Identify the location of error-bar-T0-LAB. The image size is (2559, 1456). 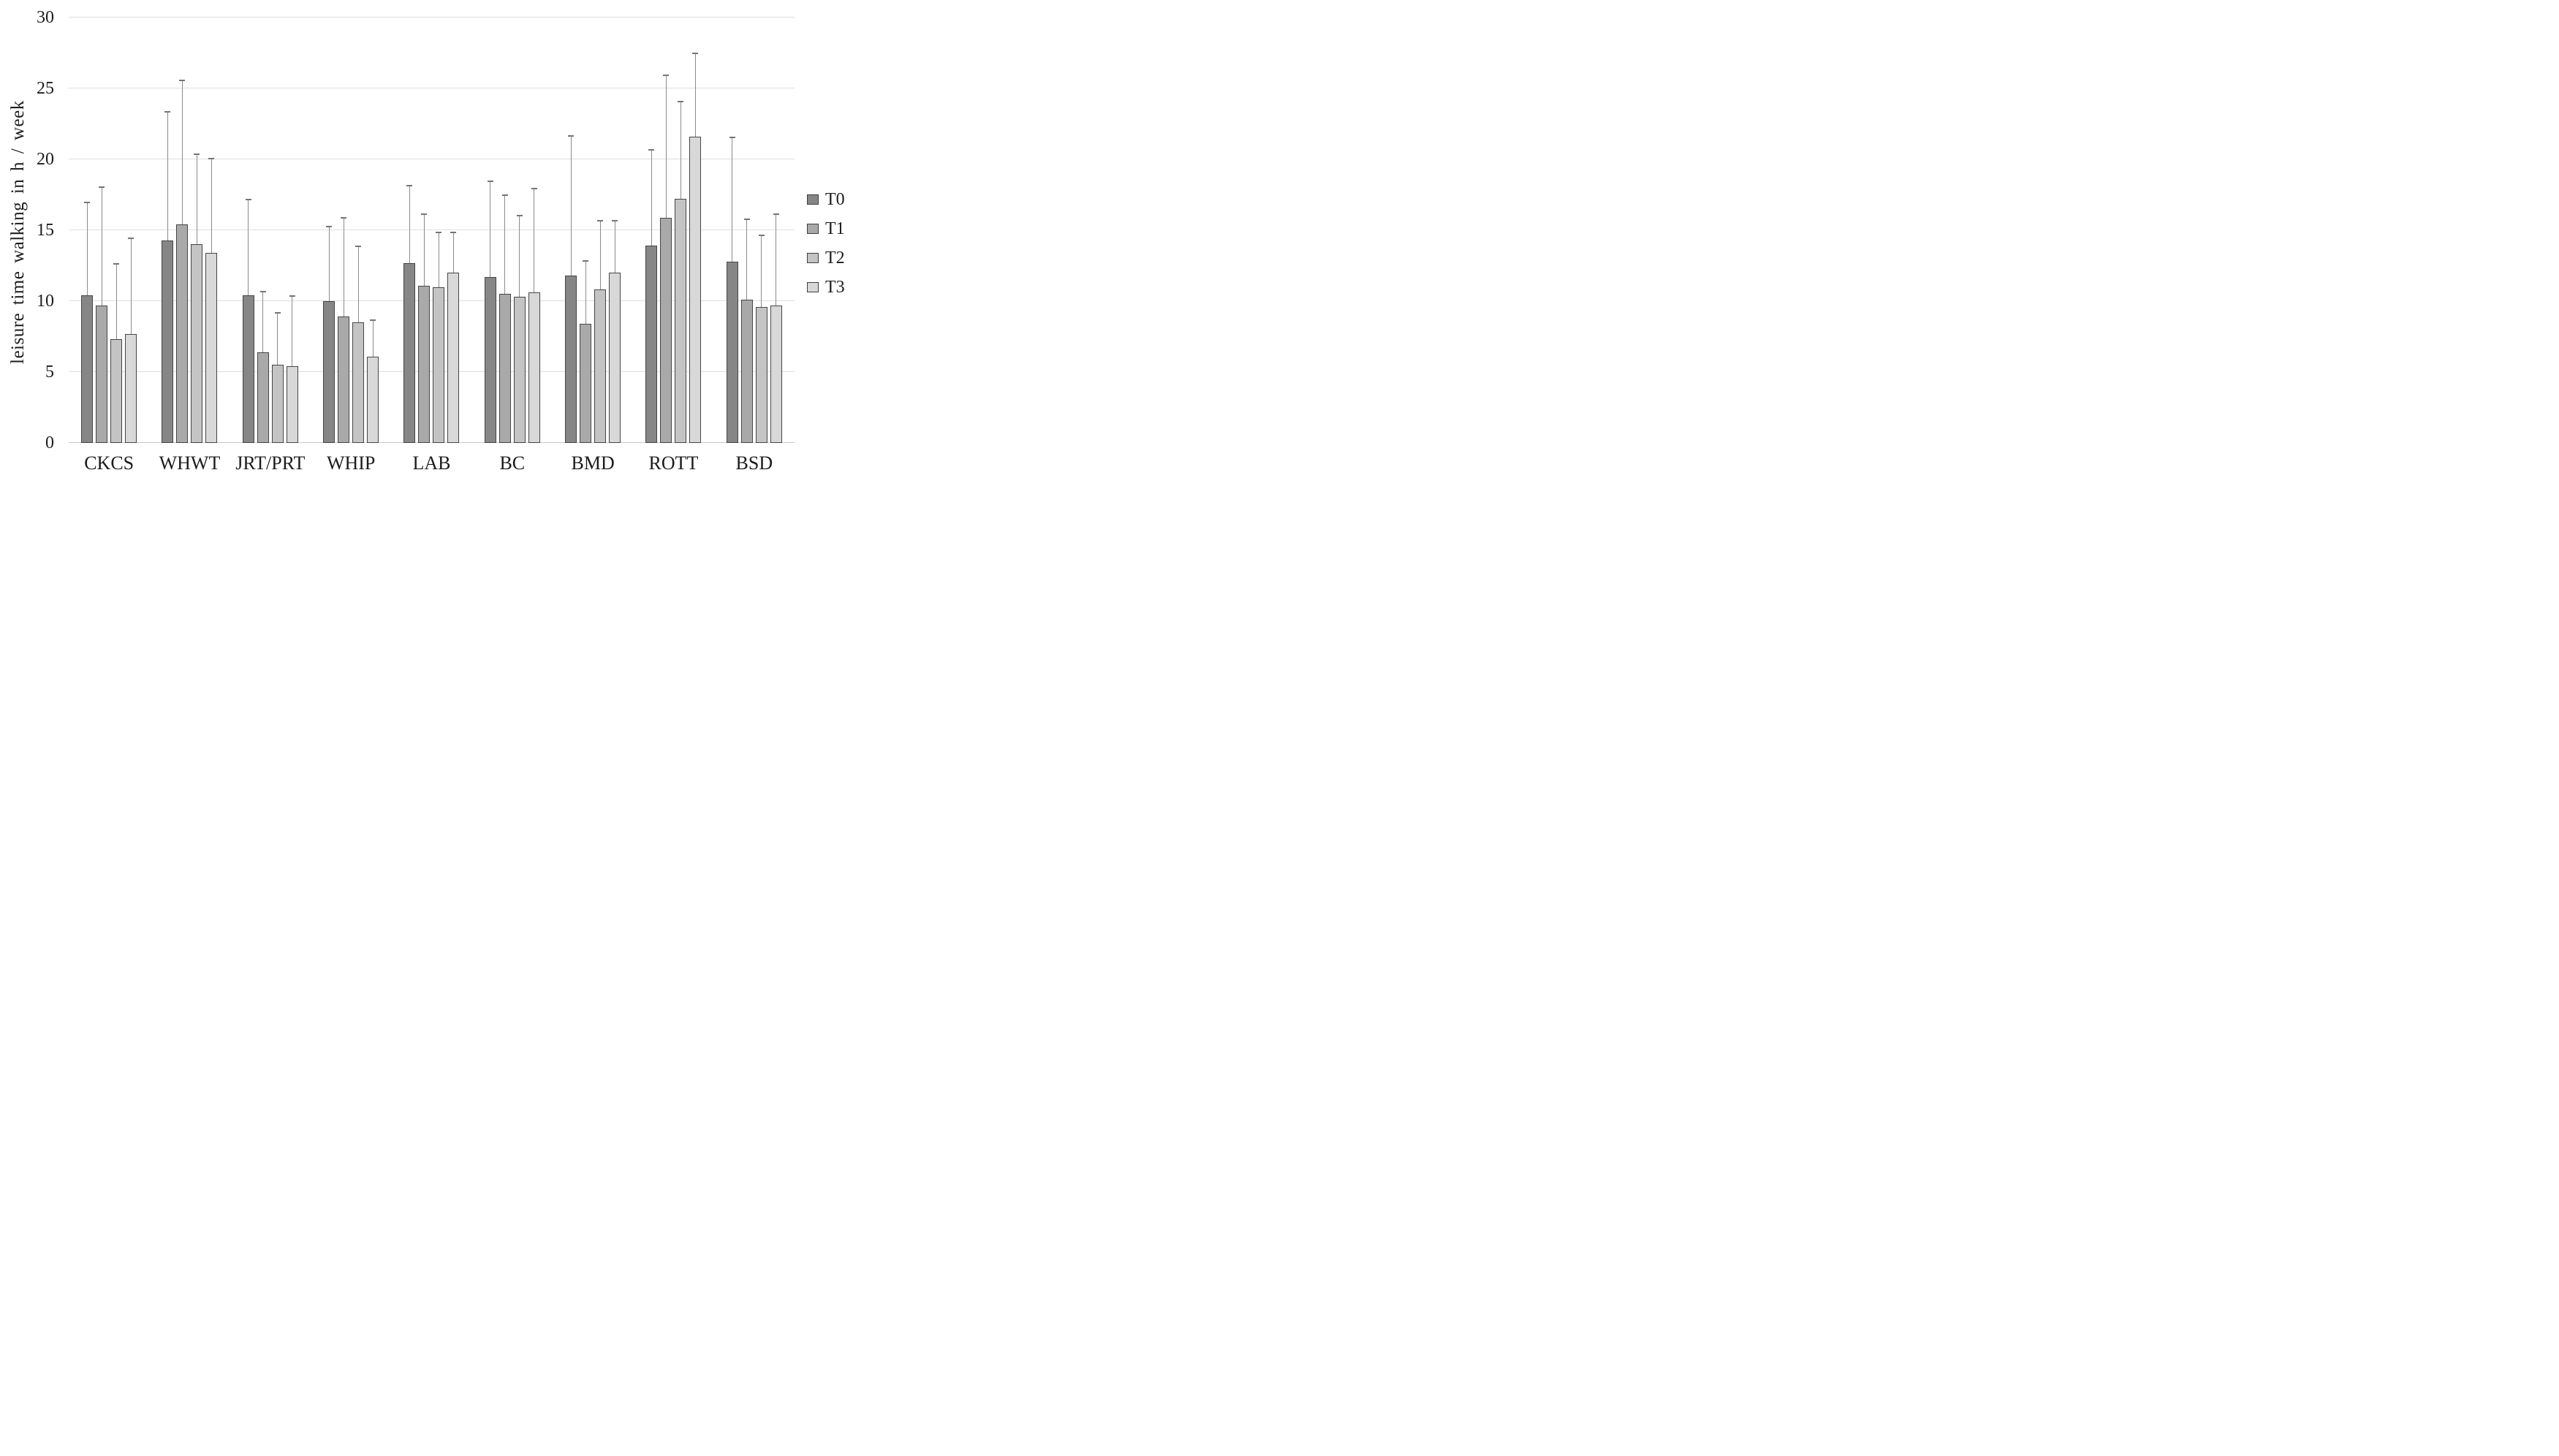
(410, 224).